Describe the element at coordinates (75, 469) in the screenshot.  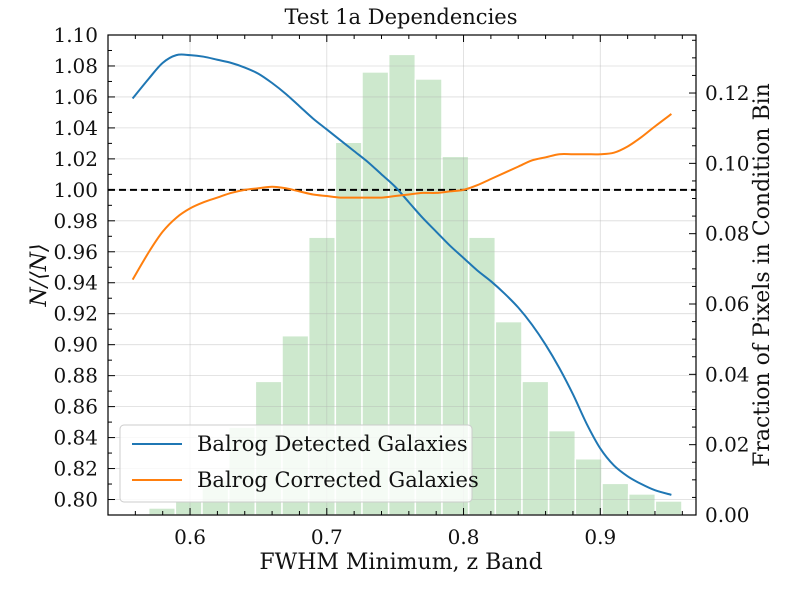
I see `y-tick-label: 0.82` at that location.